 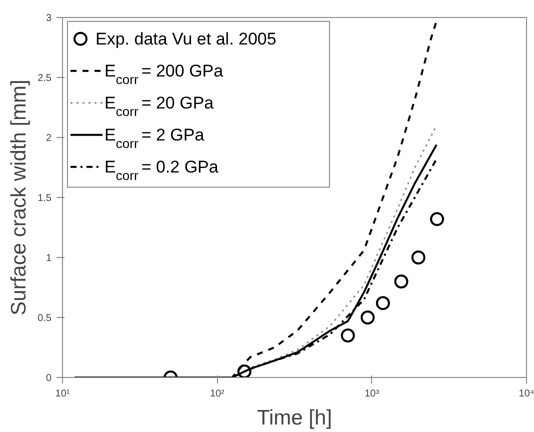 I want to click on y-tick-label: 0, so click(x=49, y=378).